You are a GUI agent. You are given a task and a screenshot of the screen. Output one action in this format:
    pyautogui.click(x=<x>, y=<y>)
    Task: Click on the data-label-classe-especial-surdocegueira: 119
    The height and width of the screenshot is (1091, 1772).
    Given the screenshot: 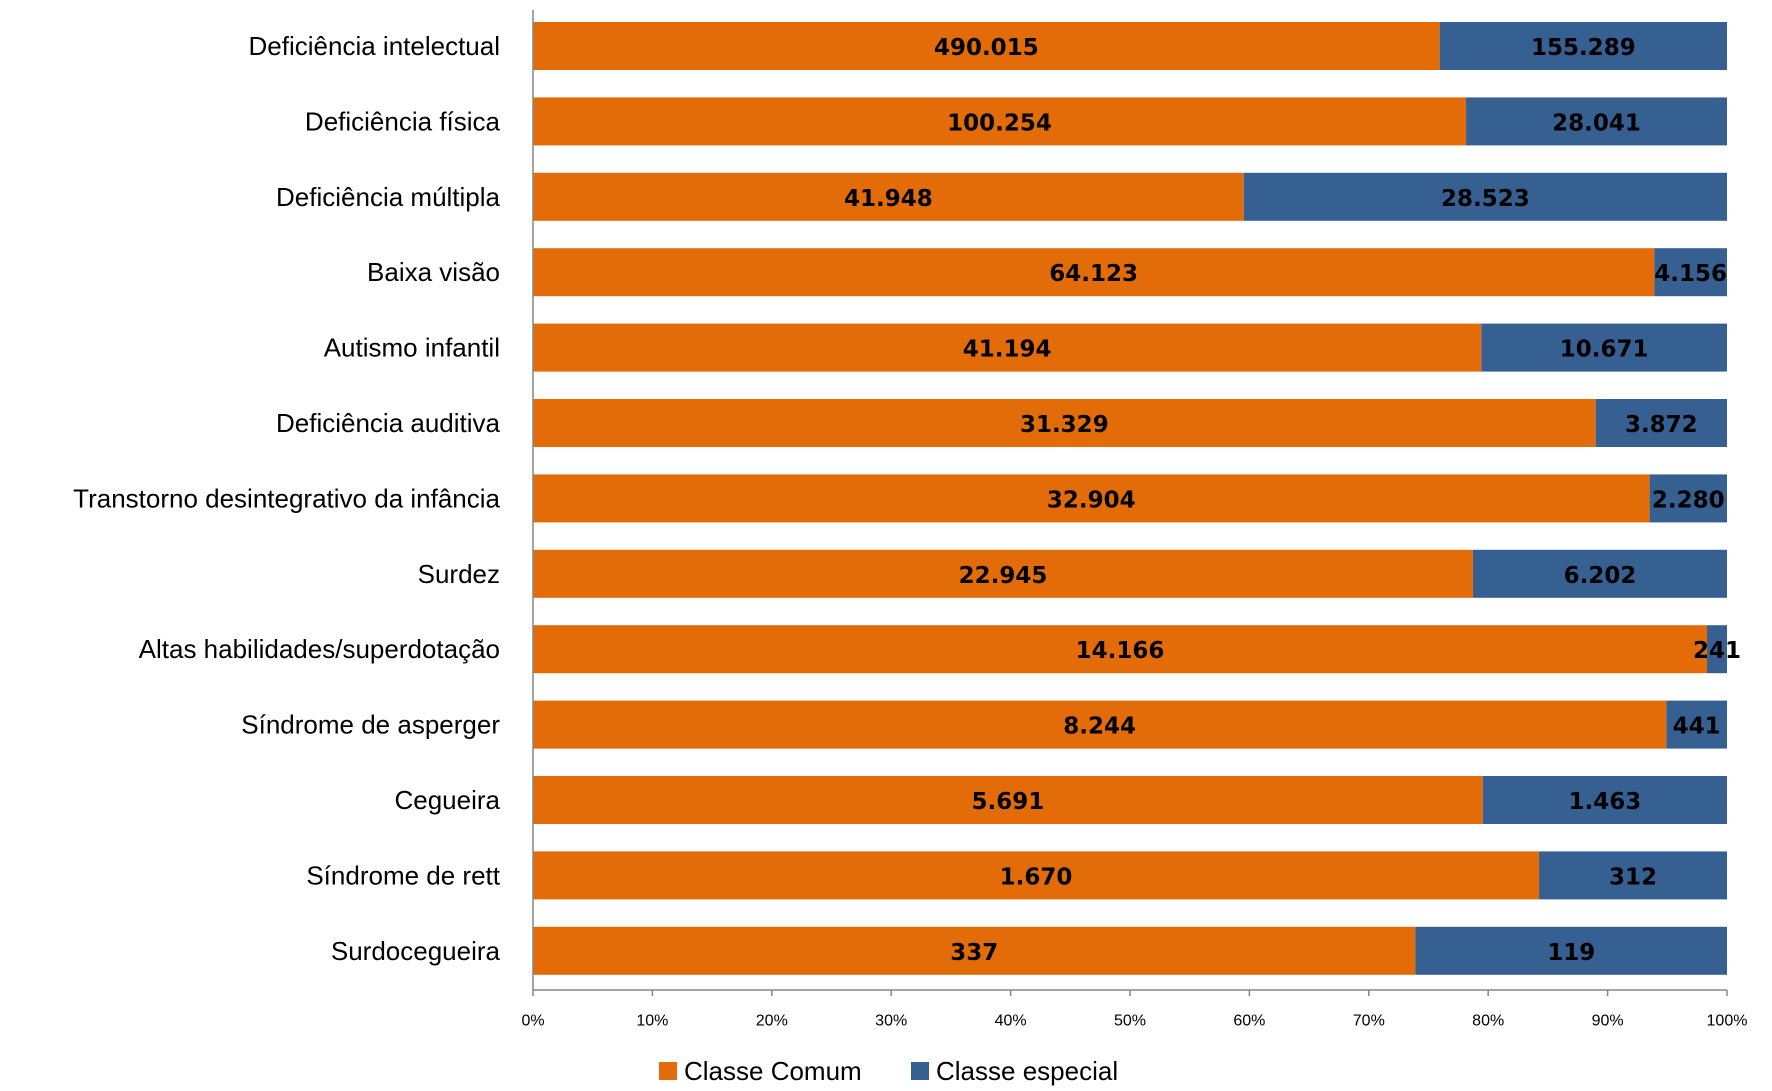 What is the action you would take?
    pyautogui.click(x=1571, y=953)
    